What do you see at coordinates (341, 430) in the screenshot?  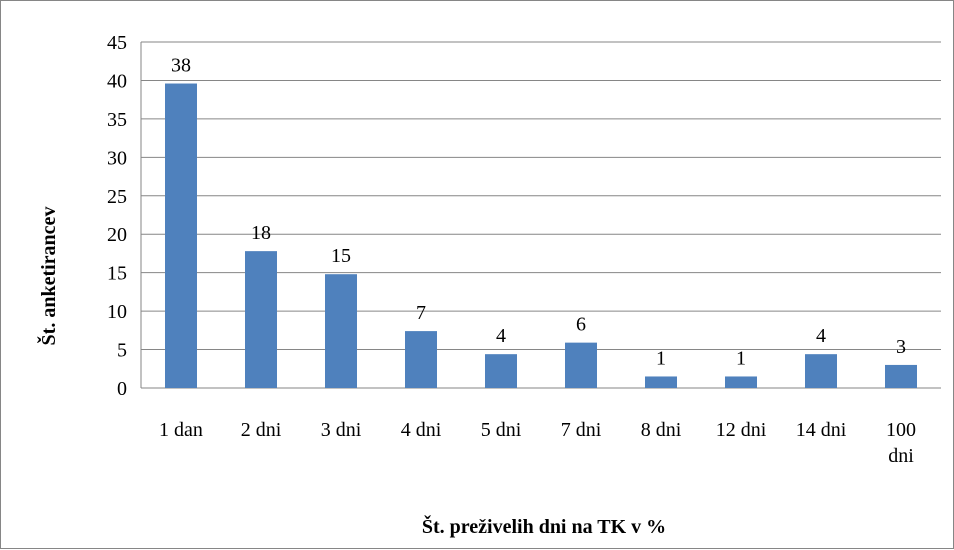 I see `x-tick-label: 3 dni` at bounding box center [341, 430].